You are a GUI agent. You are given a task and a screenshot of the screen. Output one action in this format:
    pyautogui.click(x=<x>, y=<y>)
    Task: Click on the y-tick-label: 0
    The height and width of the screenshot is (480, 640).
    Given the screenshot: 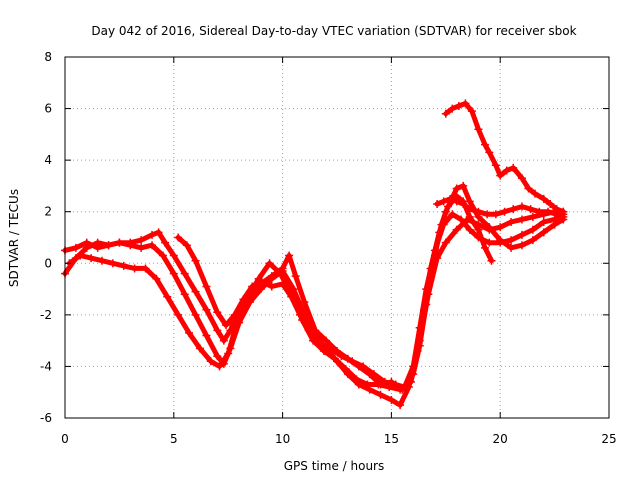 What is the action you would take?
    pyautogui.click(x=48, y=263)
    